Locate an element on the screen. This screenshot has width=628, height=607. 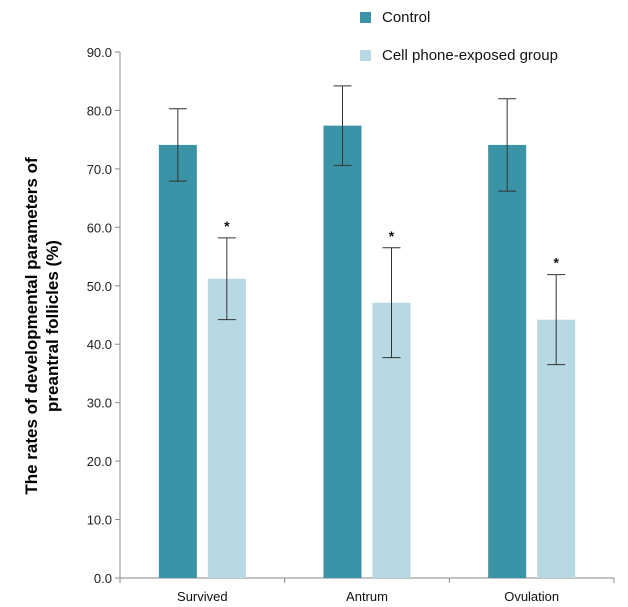
y-tick-label: 10.0 is located at coordinates (99, 520).